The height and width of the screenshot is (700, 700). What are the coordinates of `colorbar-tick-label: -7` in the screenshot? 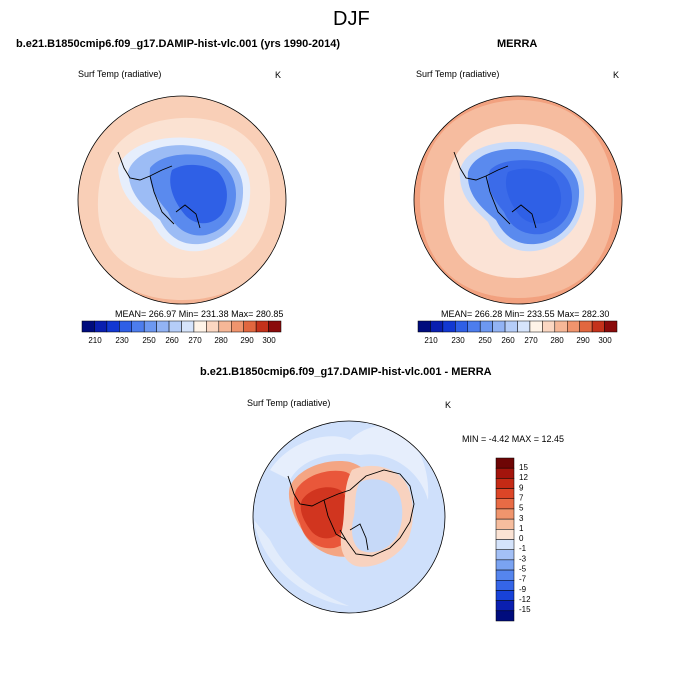 It's located at (523, 579).